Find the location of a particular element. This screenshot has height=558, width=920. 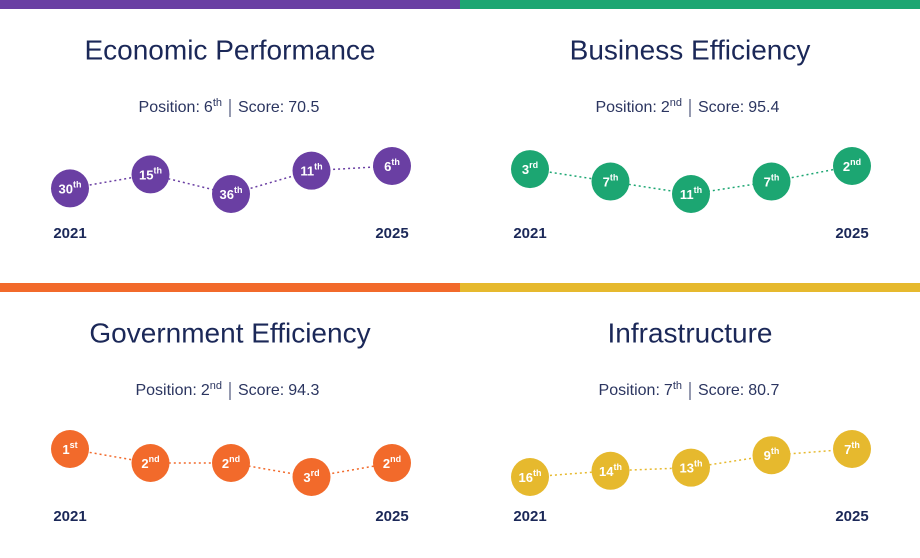

position-text: Position: 6th is located at coordinates (180, 106).